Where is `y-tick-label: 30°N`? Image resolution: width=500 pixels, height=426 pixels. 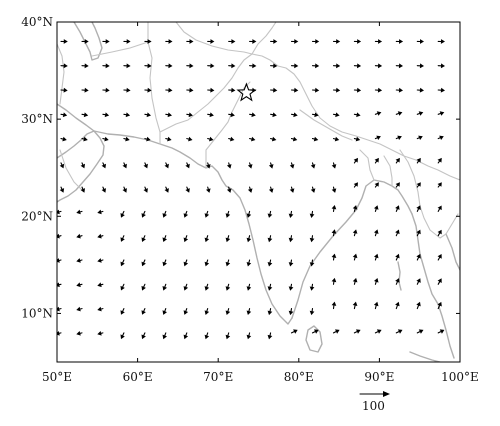
y-tick-label: 30°N is located at coordinates (37, 119).